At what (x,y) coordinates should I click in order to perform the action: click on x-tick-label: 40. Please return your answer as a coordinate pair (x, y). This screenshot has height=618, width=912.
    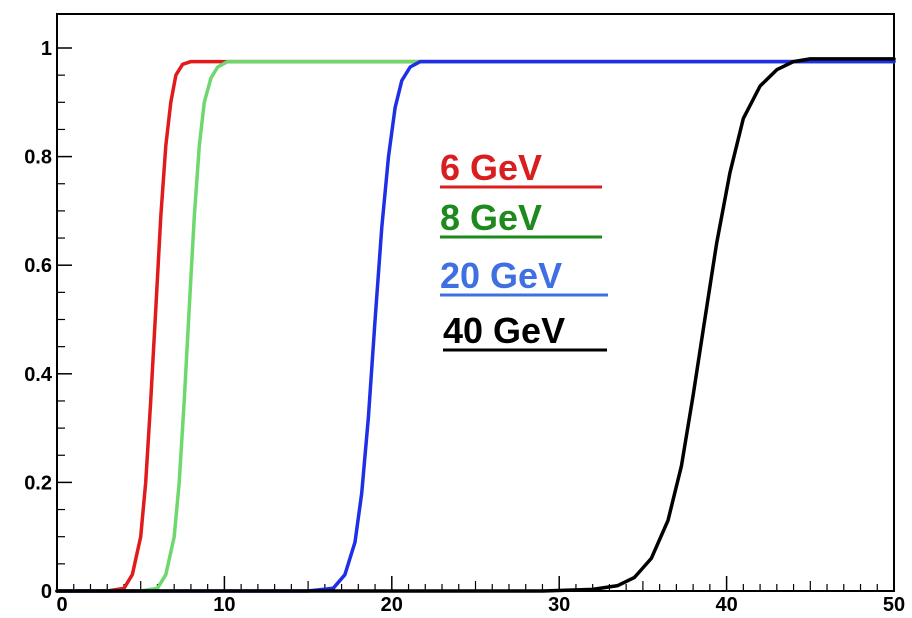
    Looking at the image, I should click on (726, 605).